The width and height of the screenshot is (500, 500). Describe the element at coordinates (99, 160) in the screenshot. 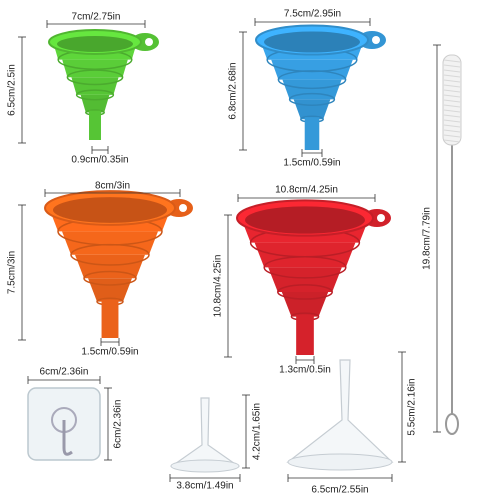

I see `dimension-label: 0.9cm/0.35in` at that location.